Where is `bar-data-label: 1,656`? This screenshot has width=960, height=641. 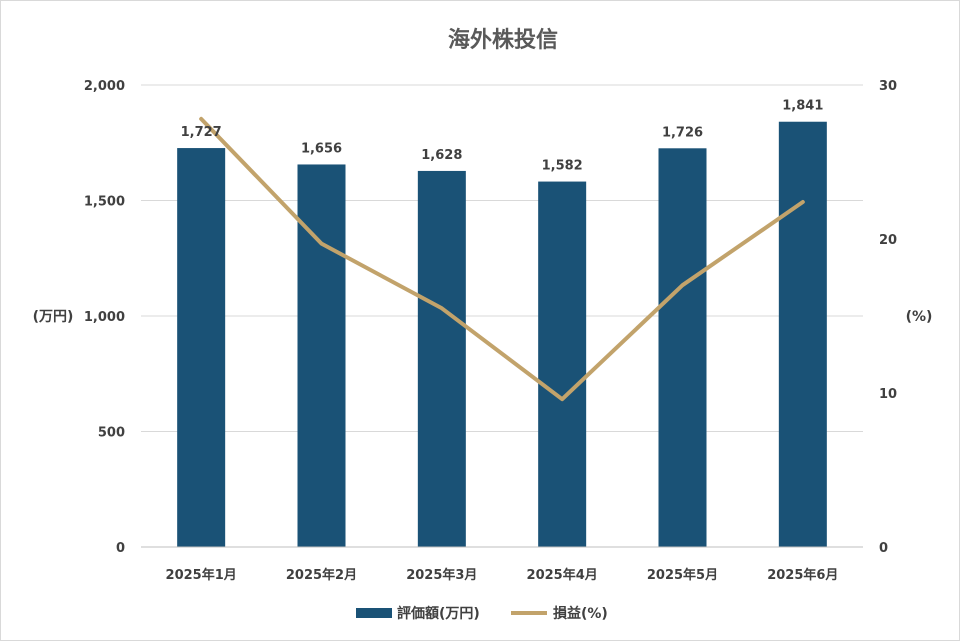 bar-data-label: 1,656 is located at coordinates (321, 148).